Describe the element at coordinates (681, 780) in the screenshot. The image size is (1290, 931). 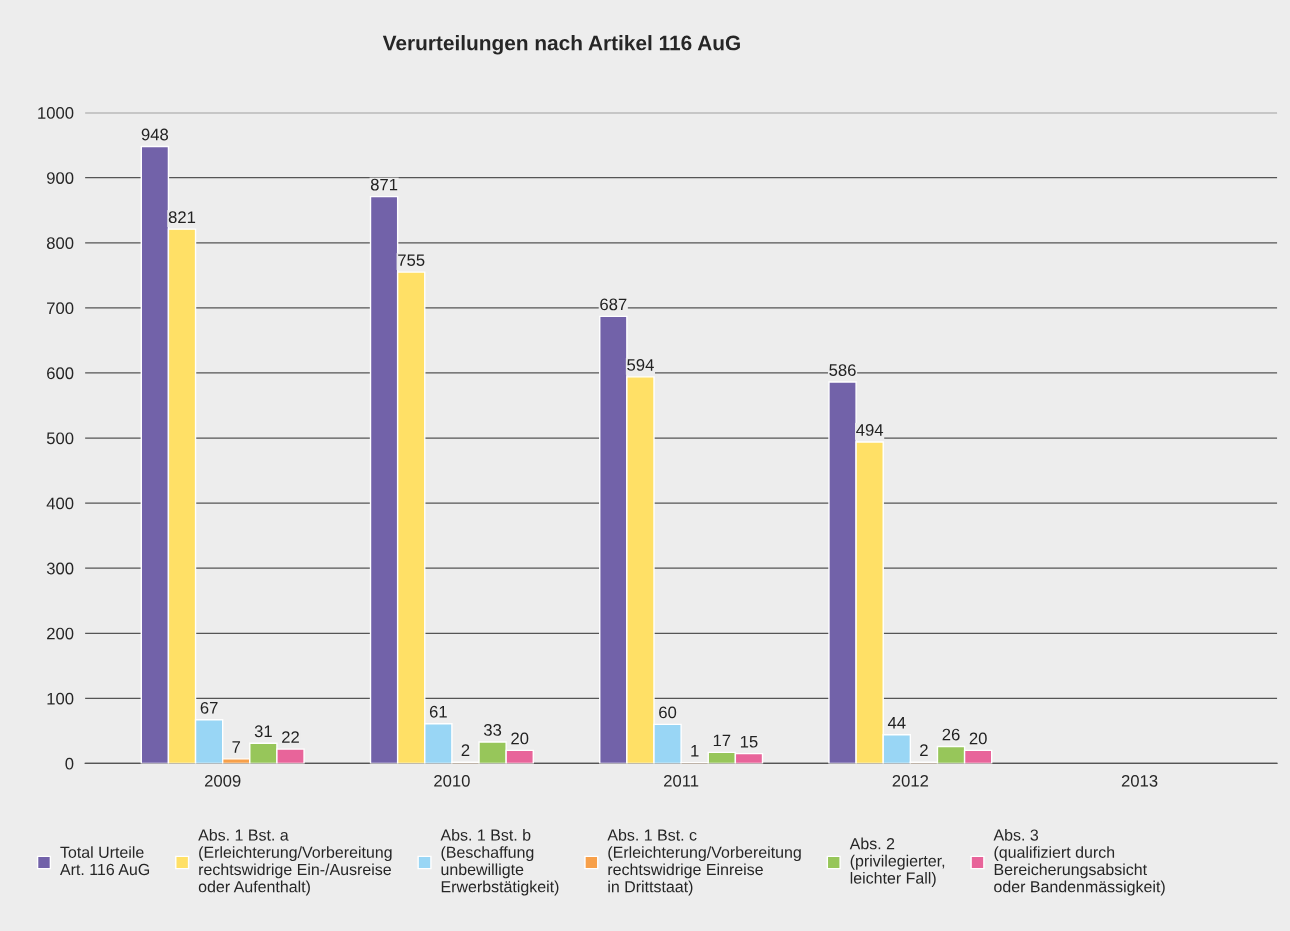
I see `x-tick-label: 2011` at that location.